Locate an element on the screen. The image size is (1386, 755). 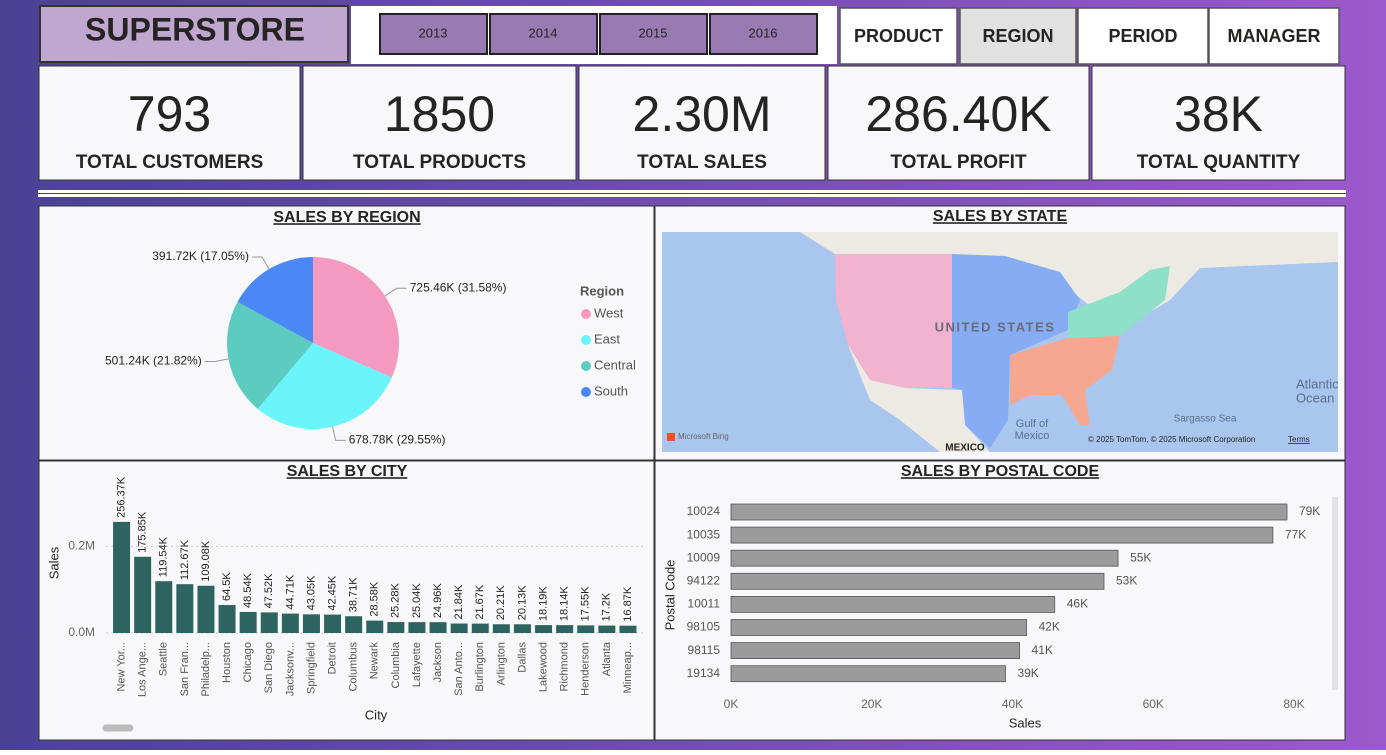
data-label: 48.54K is located at coordinates (248, 590).